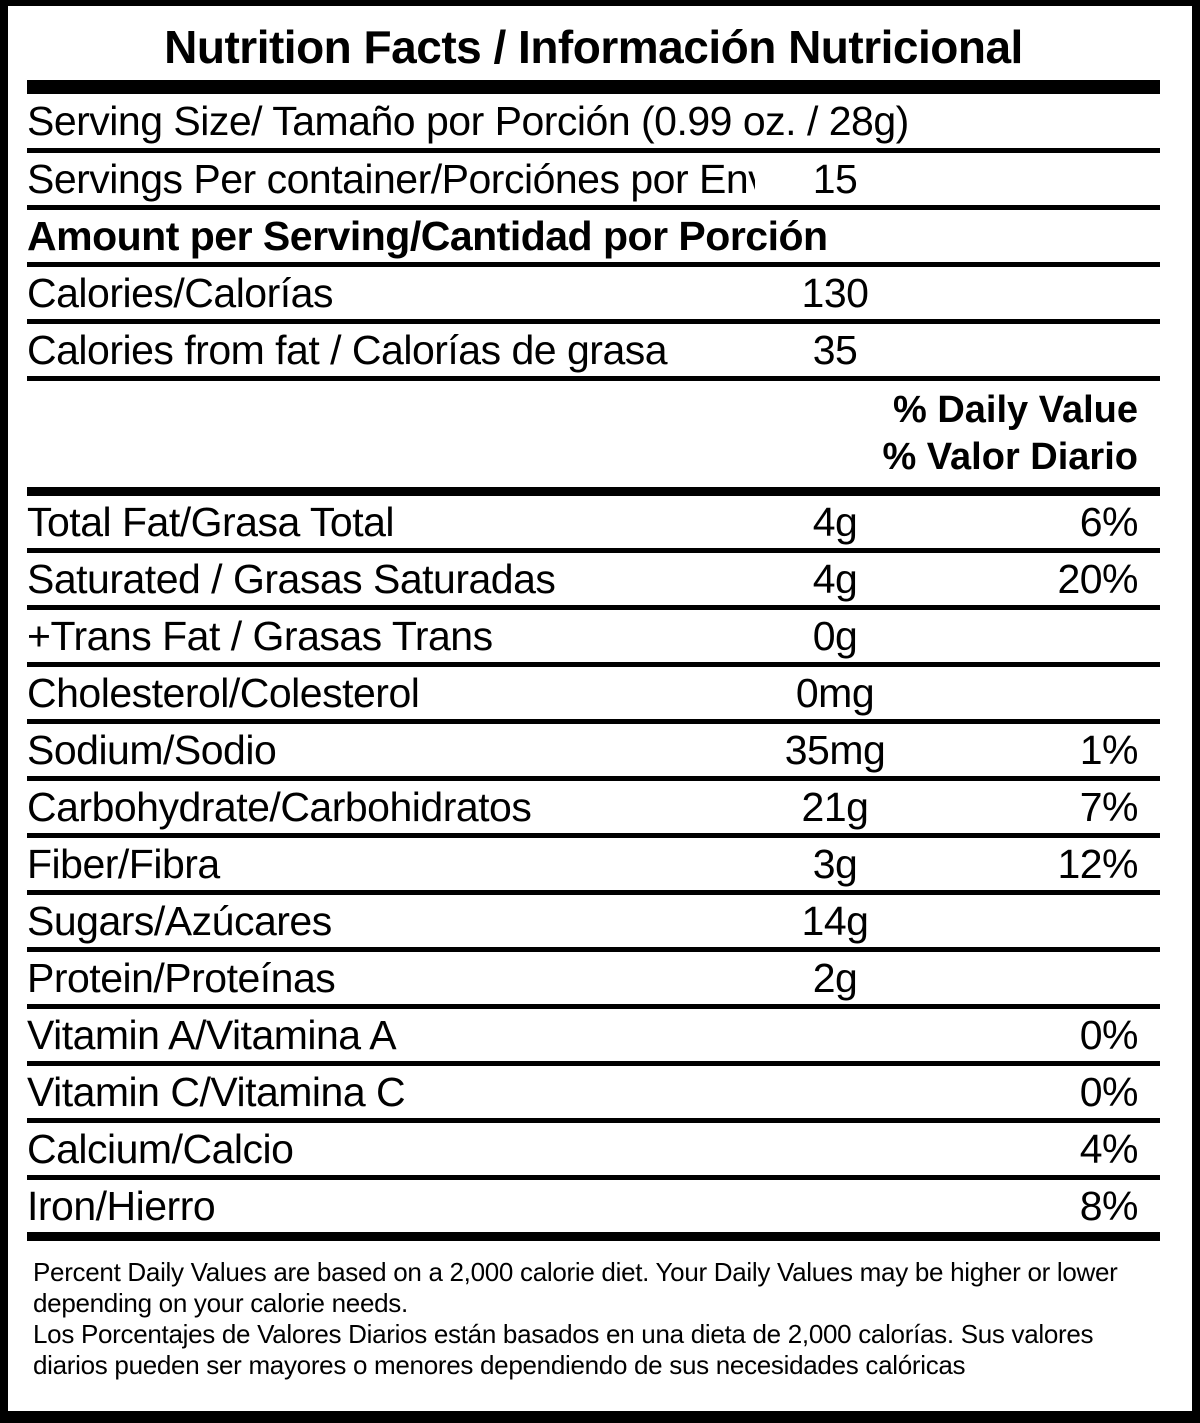  Describe the element at coordinates (260, 635) in the screenshot. I see `nutrient-label: +Trans Fat / Grasas Trans` at that location.